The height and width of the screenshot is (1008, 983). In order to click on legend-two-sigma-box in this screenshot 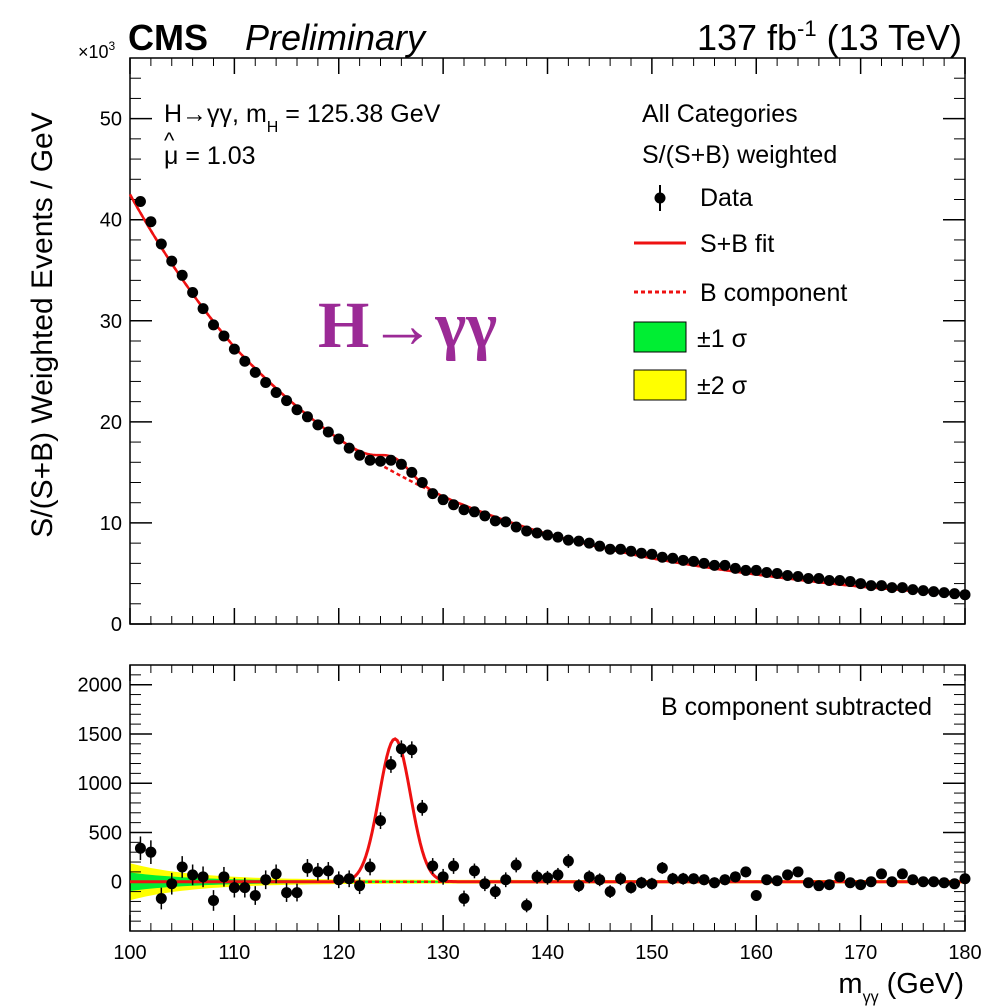, I will do `click(660, 385)`.